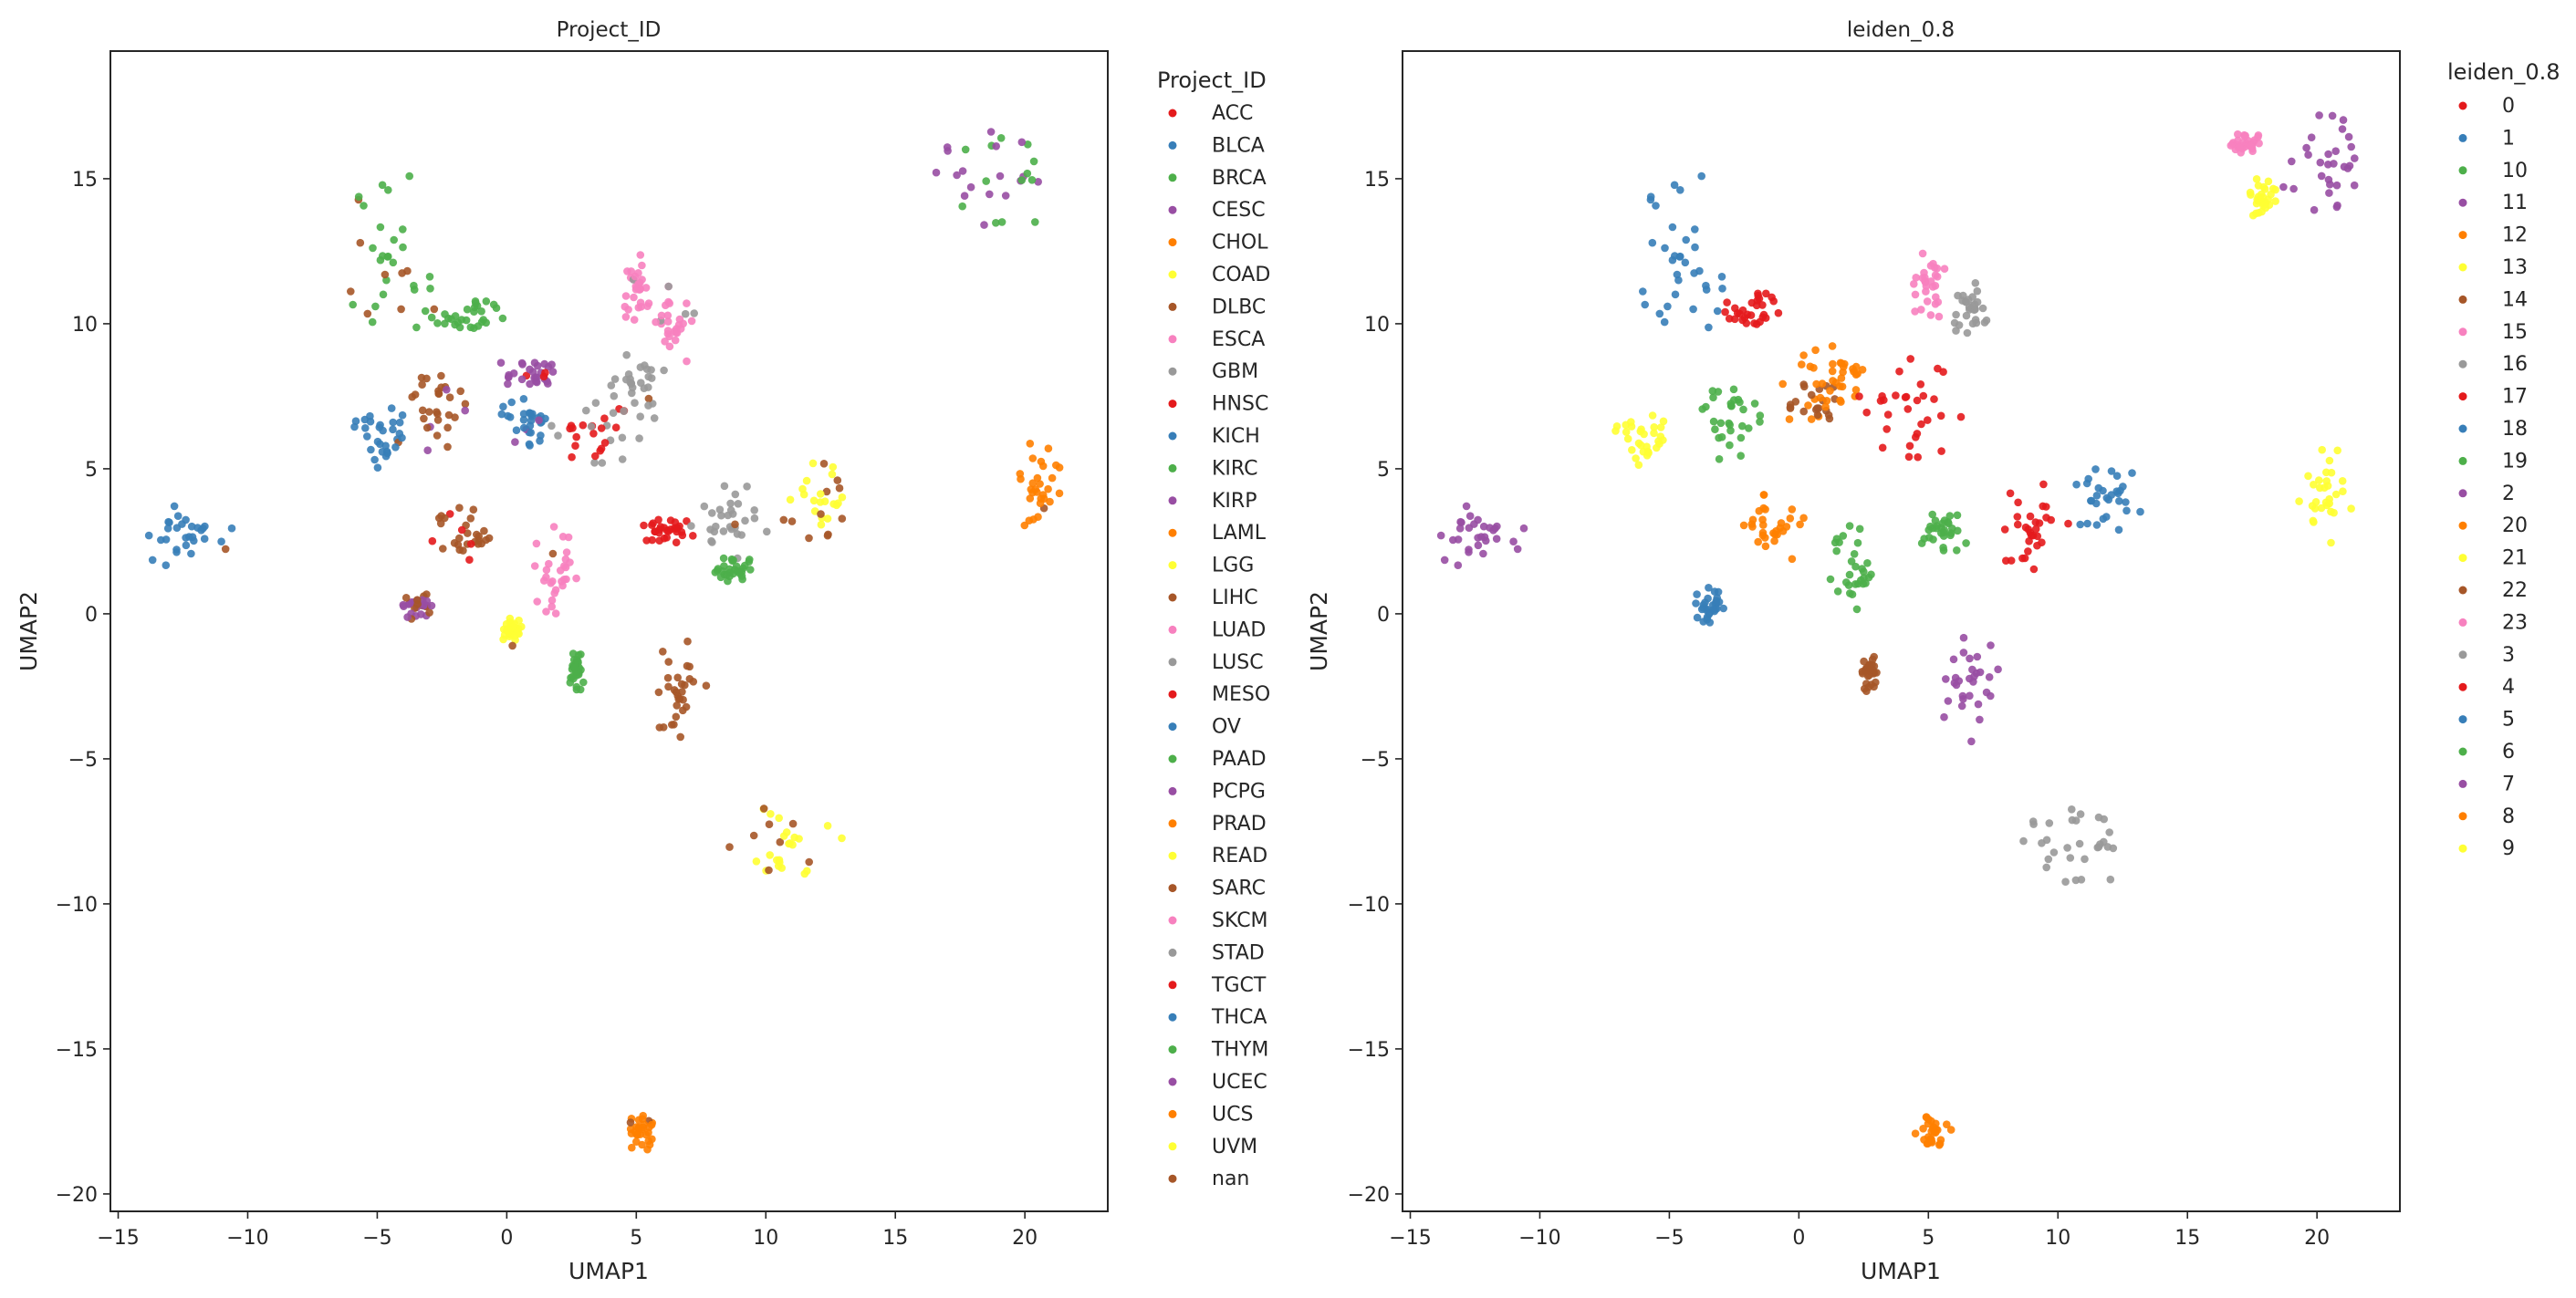  I want to click on legend-entry-label: 21, so click(2515, 558).